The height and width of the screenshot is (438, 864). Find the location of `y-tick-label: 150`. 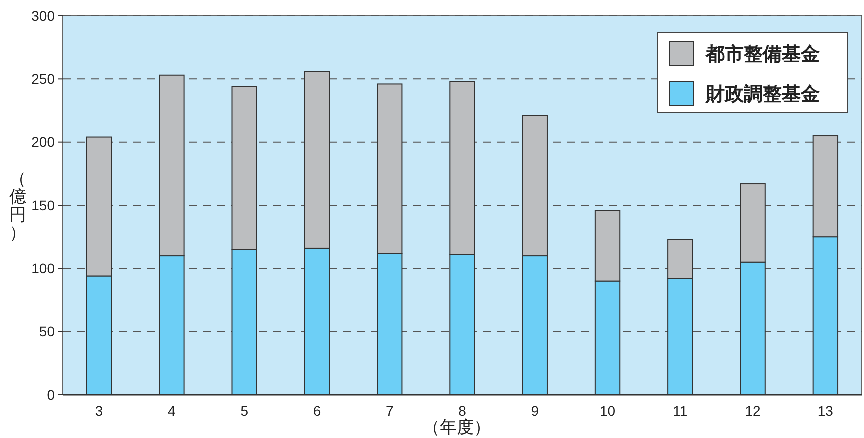

y-tick-label: 150 is located at coordinates (44, 205).